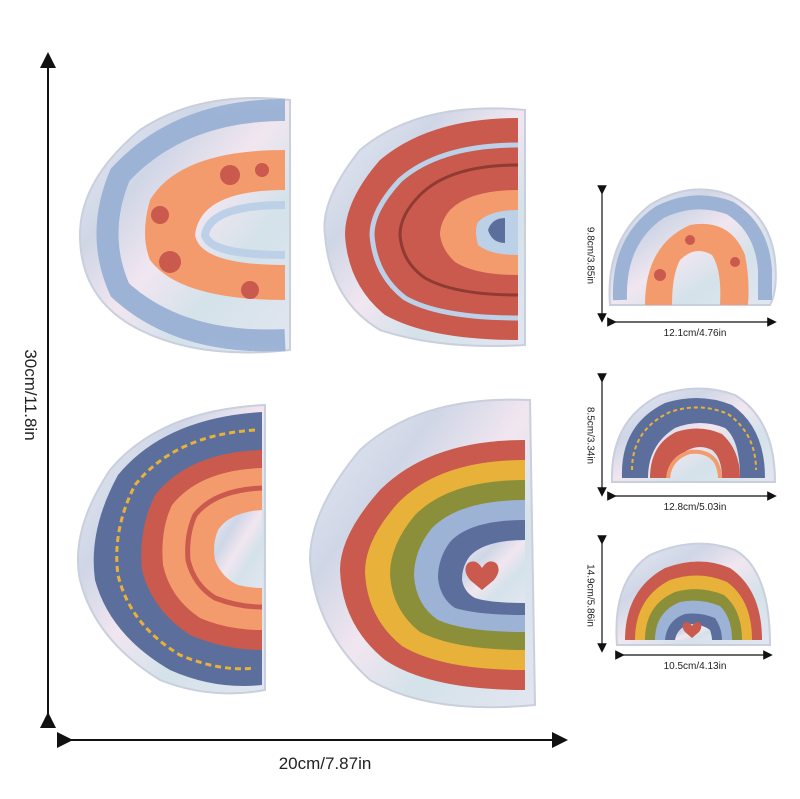  I want to click on sticker-bottom-middle, so click(422, 553).